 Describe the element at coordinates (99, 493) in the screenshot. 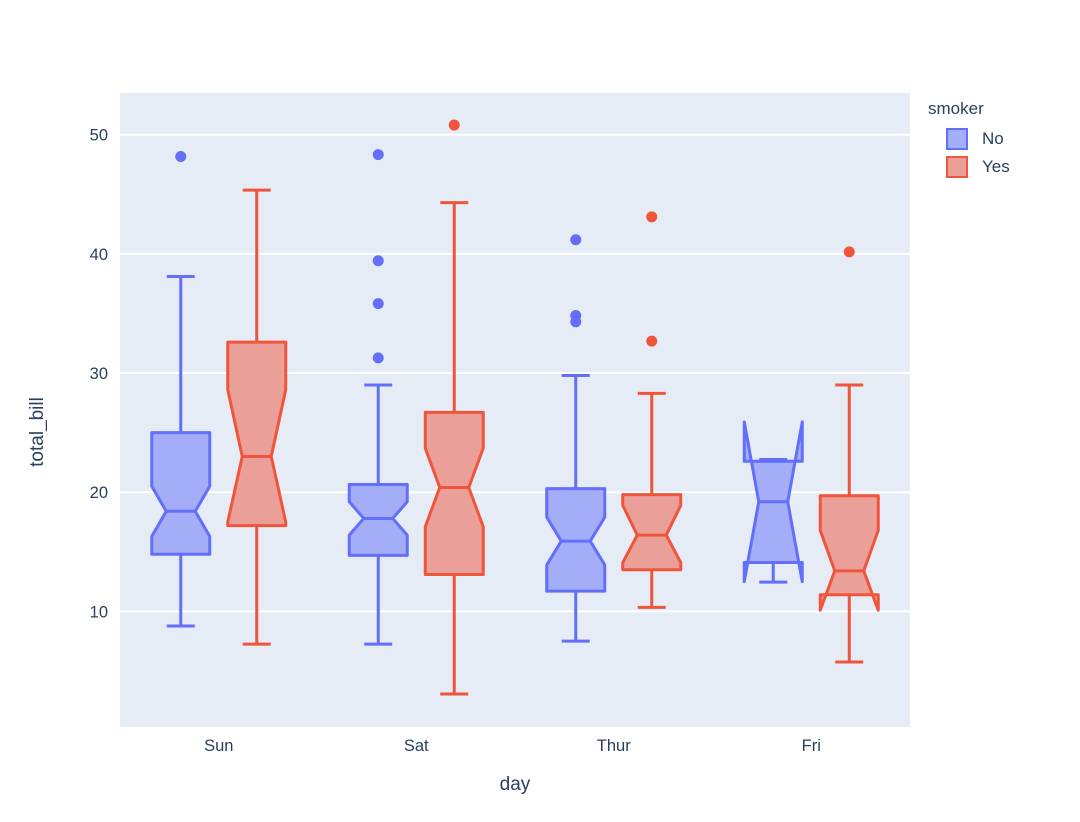

I see `y-tick-label-20: 20` at that location.